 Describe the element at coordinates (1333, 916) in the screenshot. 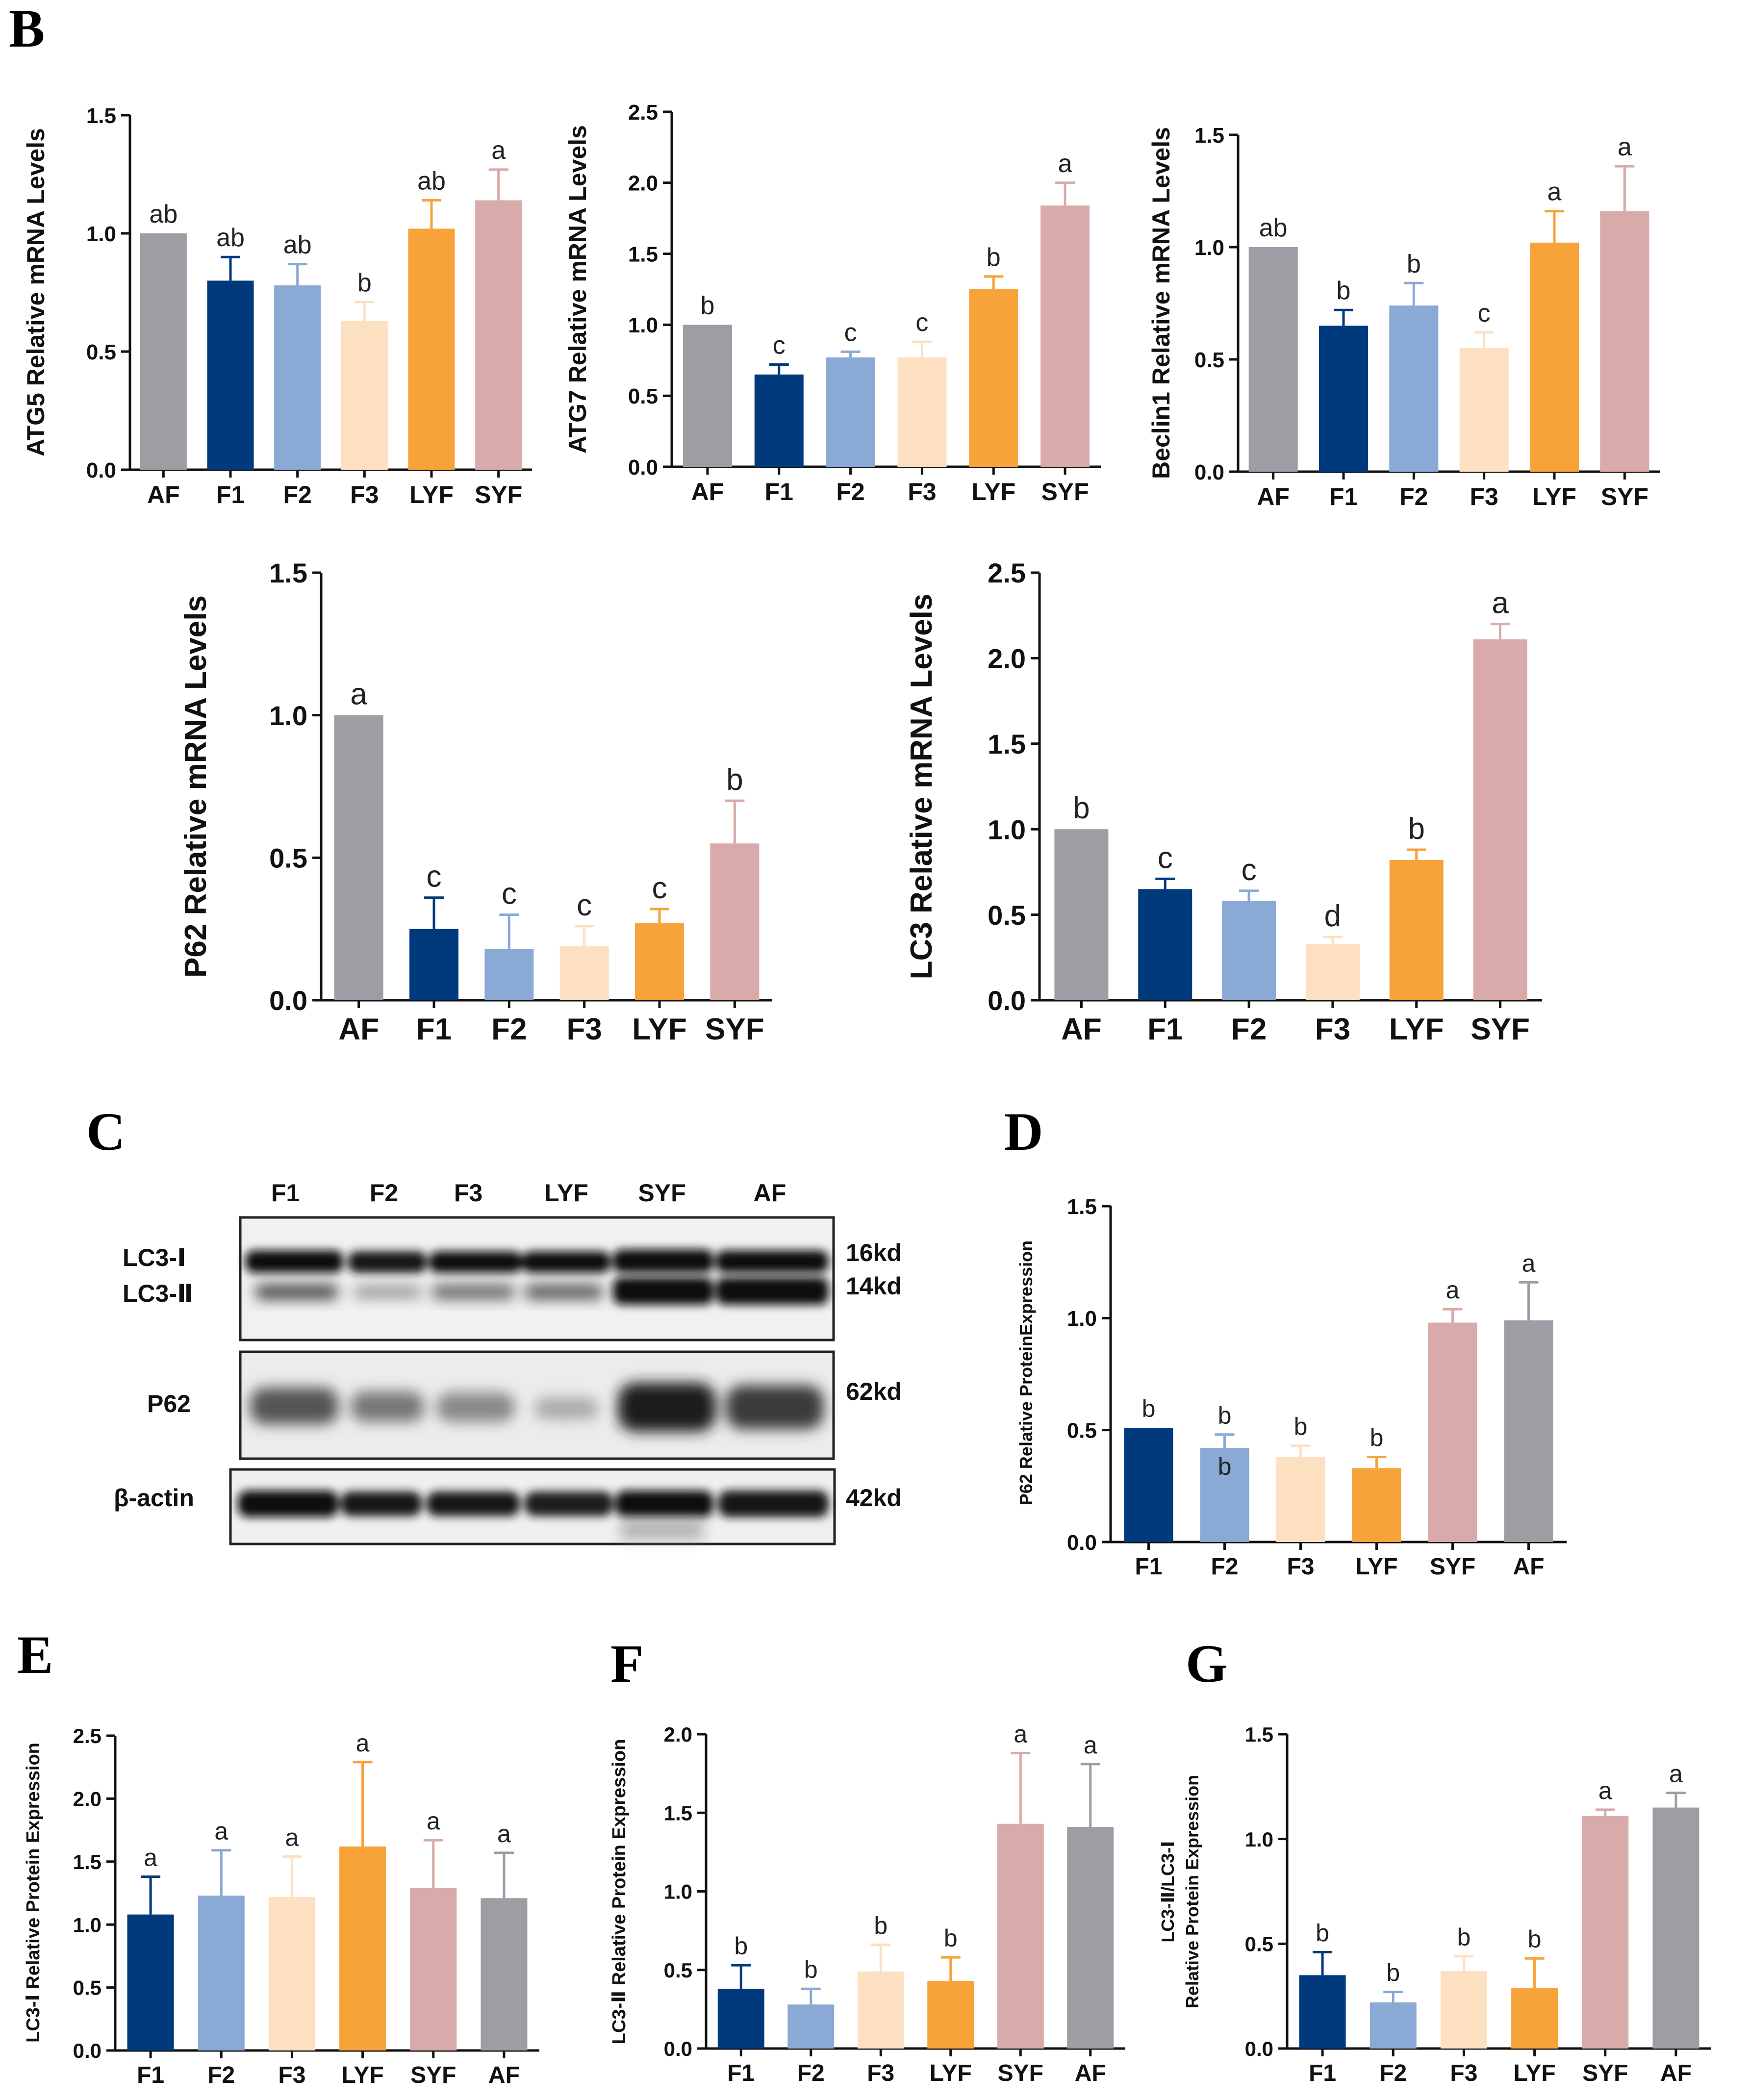

I see `significance-label: d` at that location.